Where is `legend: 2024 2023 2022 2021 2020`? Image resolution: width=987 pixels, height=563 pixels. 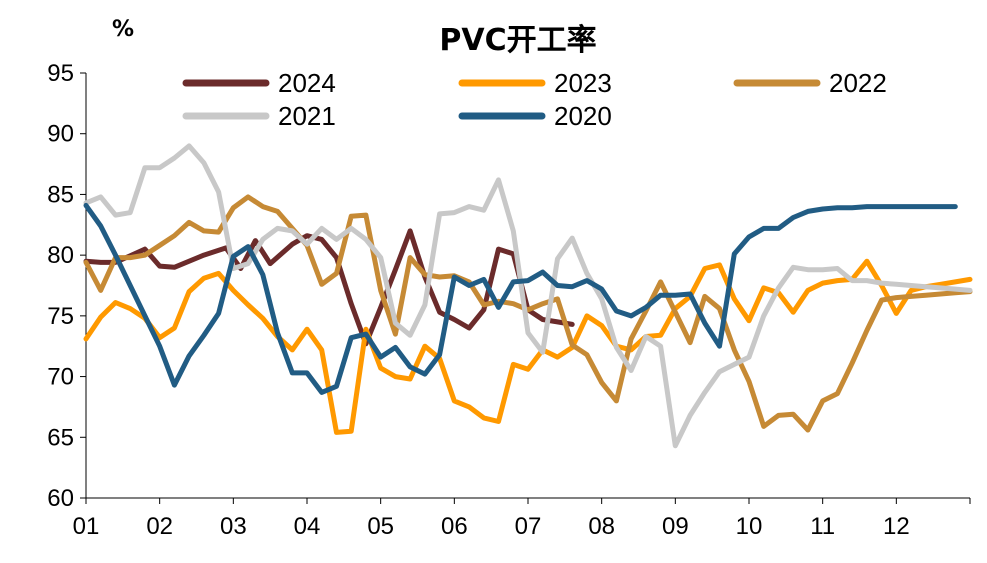 legend: 2024 2023 2022 2021 2020 is located at coordinates (534, 99).